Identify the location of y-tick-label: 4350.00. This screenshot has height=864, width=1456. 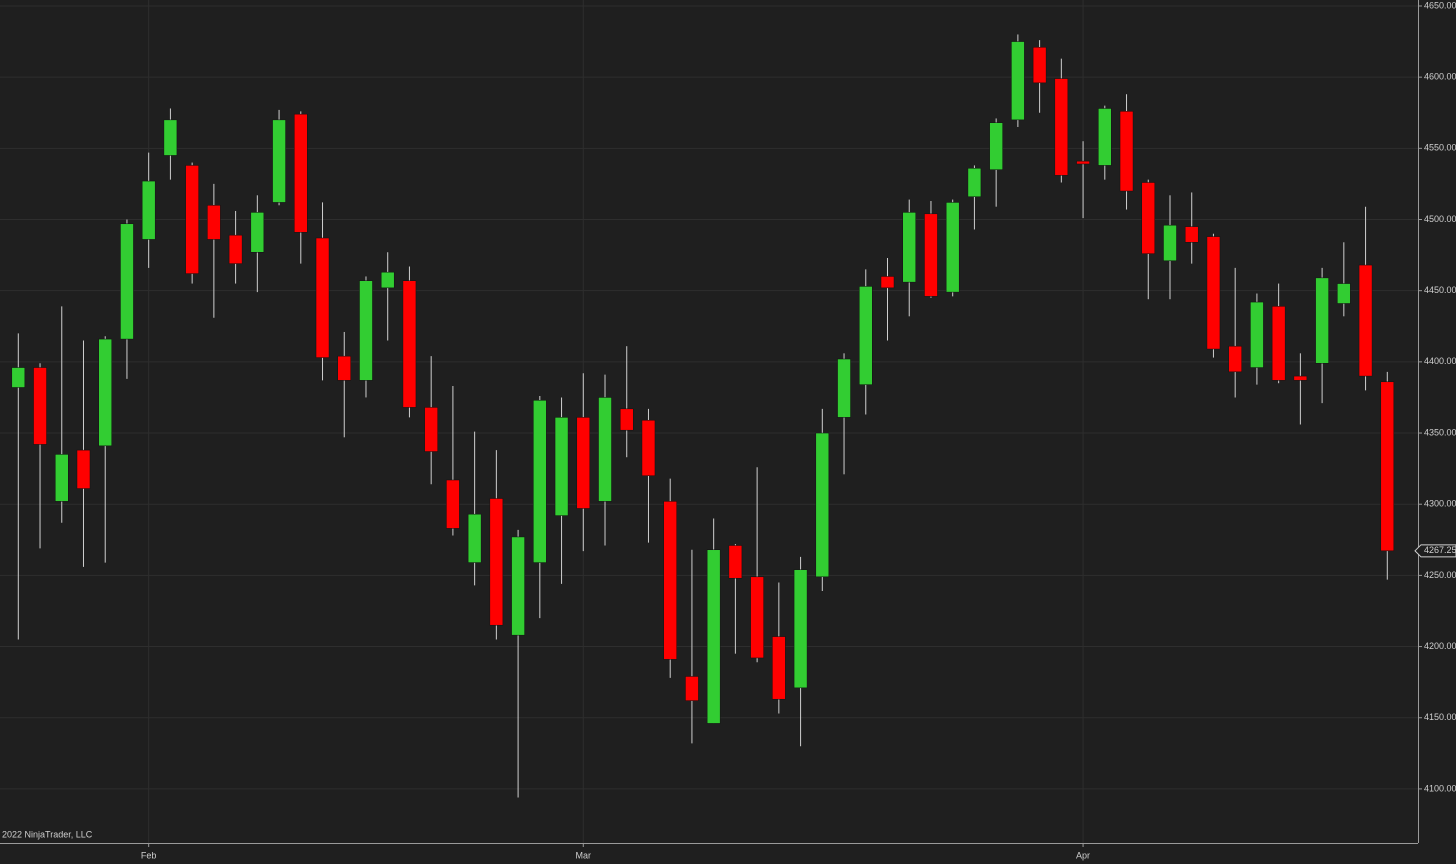
(1440, 432).